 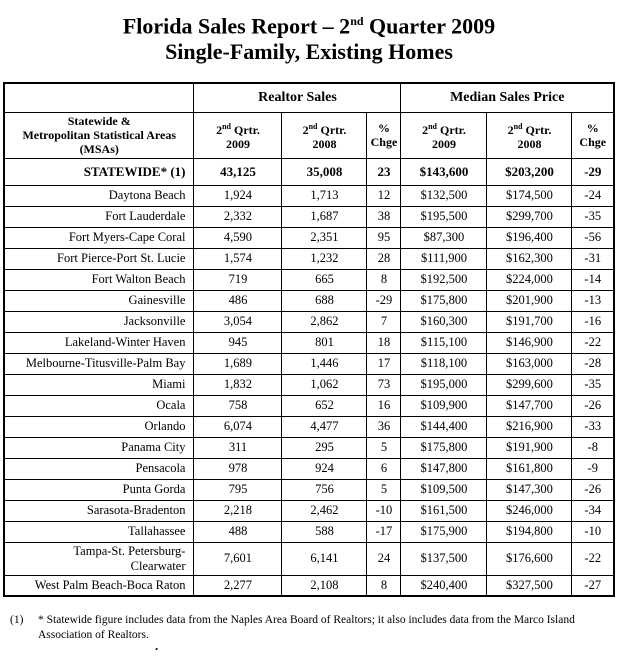 I want to click on msa-name-cell: Daytona Beach, so click(x=99, y=195).